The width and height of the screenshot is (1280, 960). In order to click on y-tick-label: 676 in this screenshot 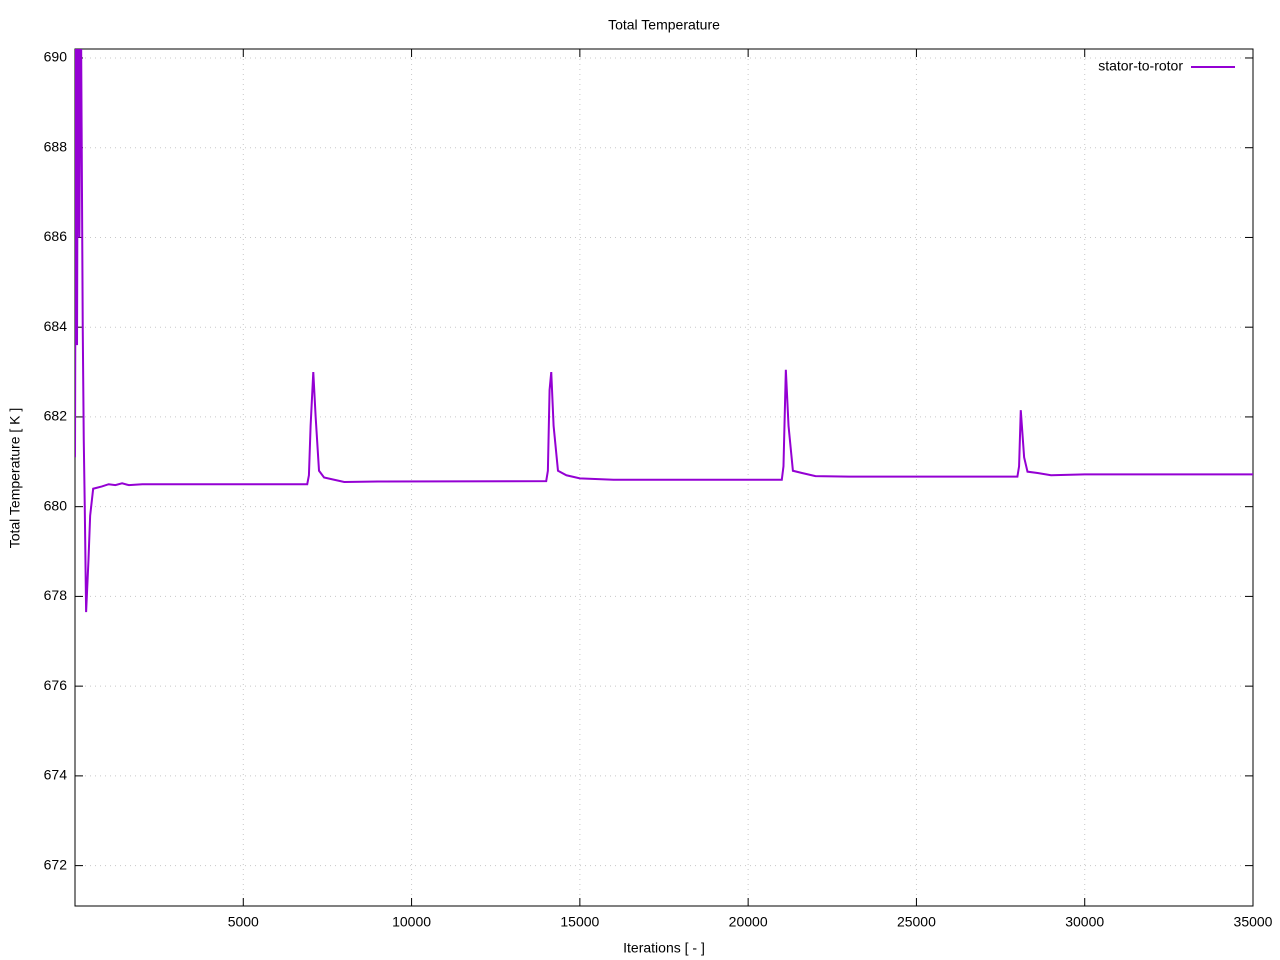, I will do `click(56, 685)`.